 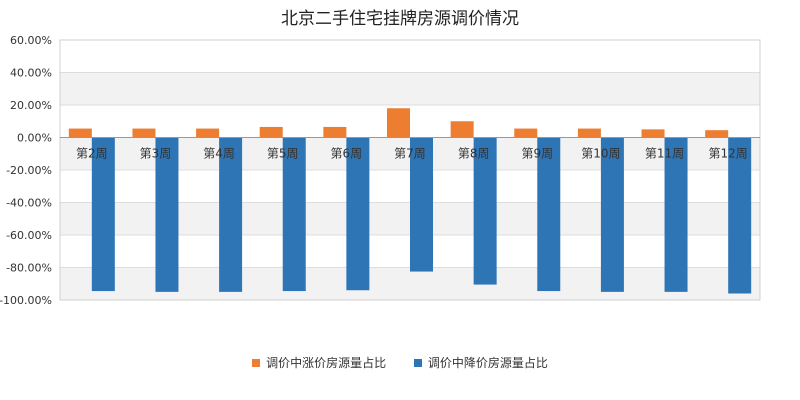 I want to click on x-category-label: 第11周, so click(x=664, y=154).